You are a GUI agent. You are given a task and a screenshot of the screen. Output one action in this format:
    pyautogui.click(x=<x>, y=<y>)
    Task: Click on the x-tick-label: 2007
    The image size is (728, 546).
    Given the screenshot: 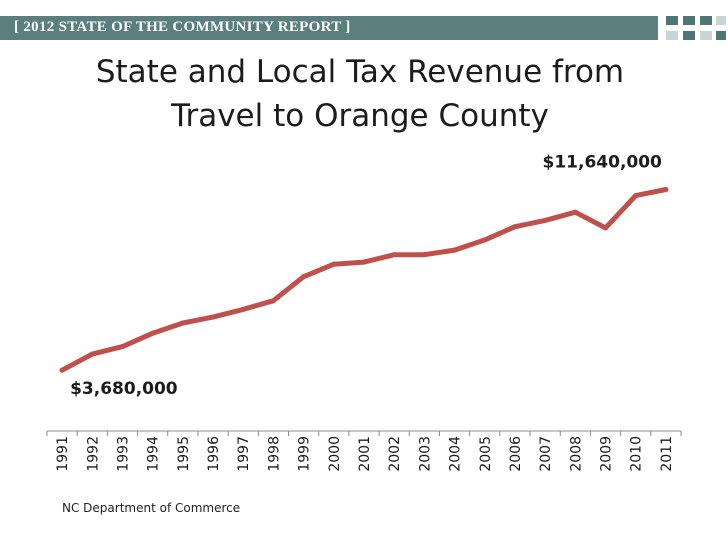 What is the action you would take?
    pyautogui.click(x=546, y=454)
    